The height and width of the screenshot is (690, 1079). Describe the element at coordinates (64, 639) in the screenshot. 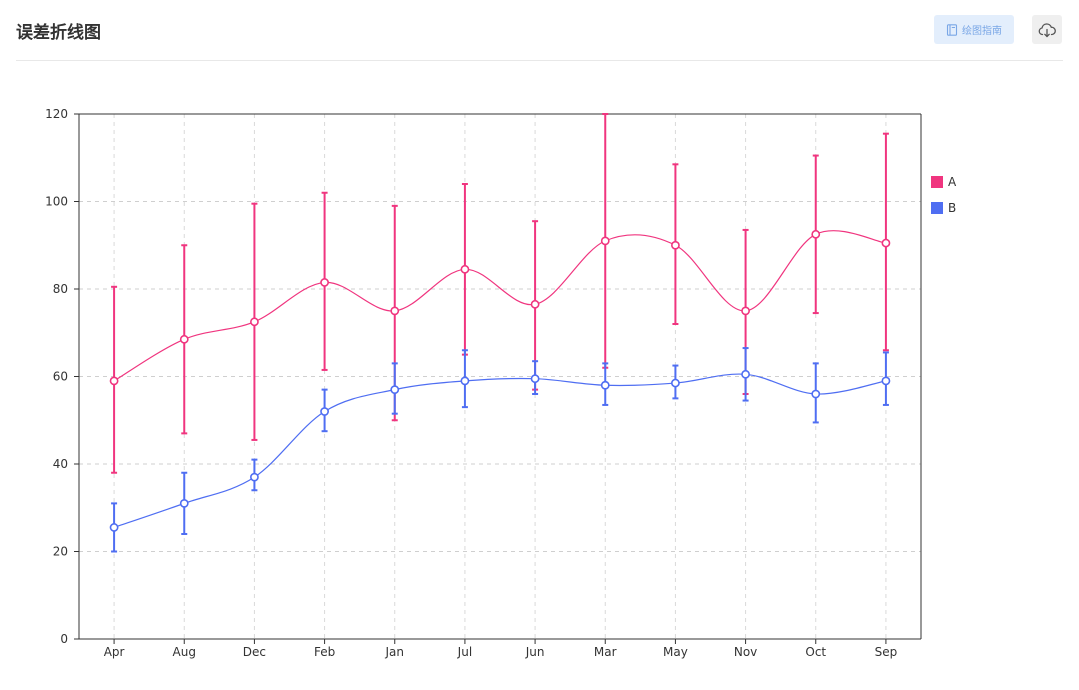

I see `y-tick-label: 0` at that location.